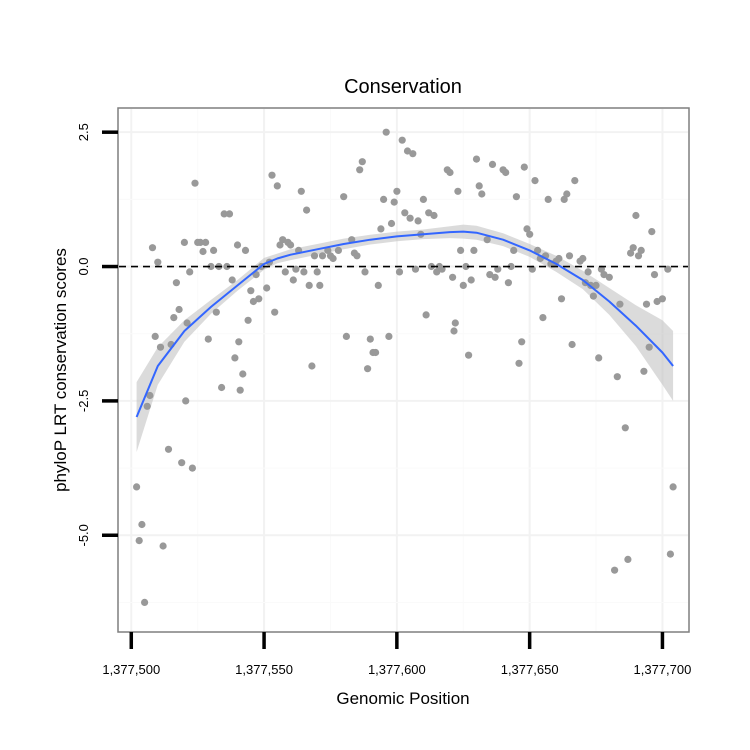 This screenshot has height=750, width=750. What do you see at coordinates (402, 698) in the screenshot?
I see `x-axis-label: Genomic Position` at bounding box center [402, 698].